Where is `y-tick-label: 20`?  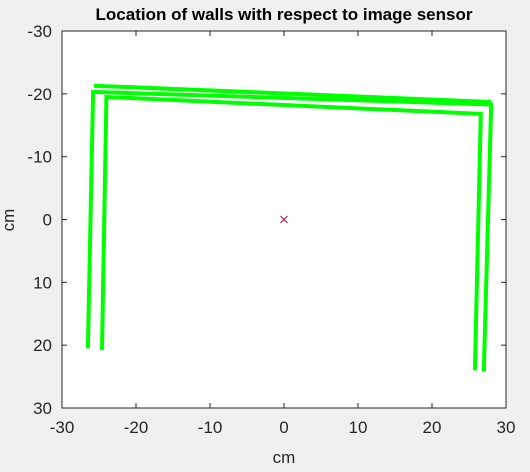
y-tick-label: 20 is located at coordinates (42, 345).